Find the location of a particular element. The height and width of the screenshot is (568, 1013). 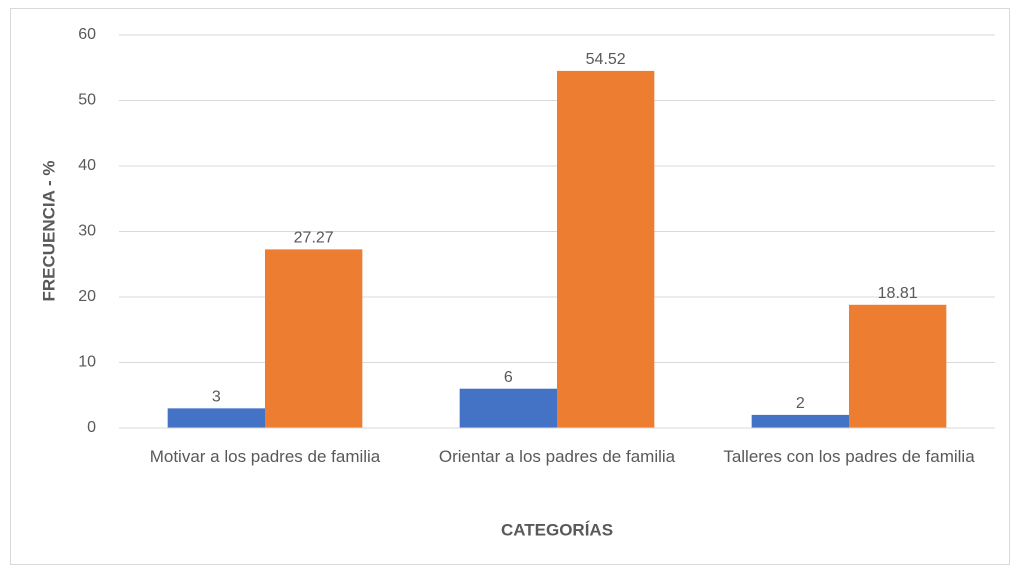

data-label: 3 is located at coordinates (216, 397).